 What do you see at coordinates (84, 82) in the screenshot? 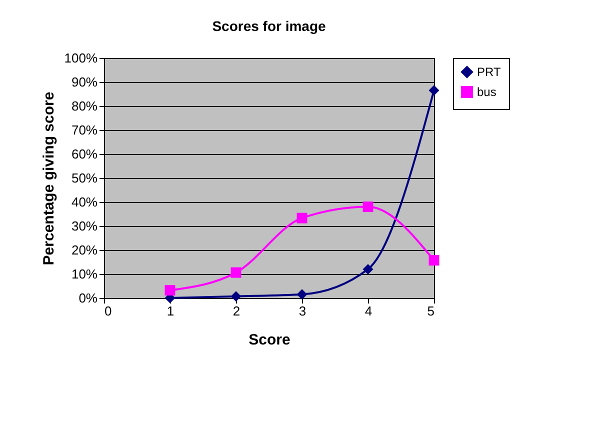
I see `y-tick-label: 90%` at bounding box center [84, 82].